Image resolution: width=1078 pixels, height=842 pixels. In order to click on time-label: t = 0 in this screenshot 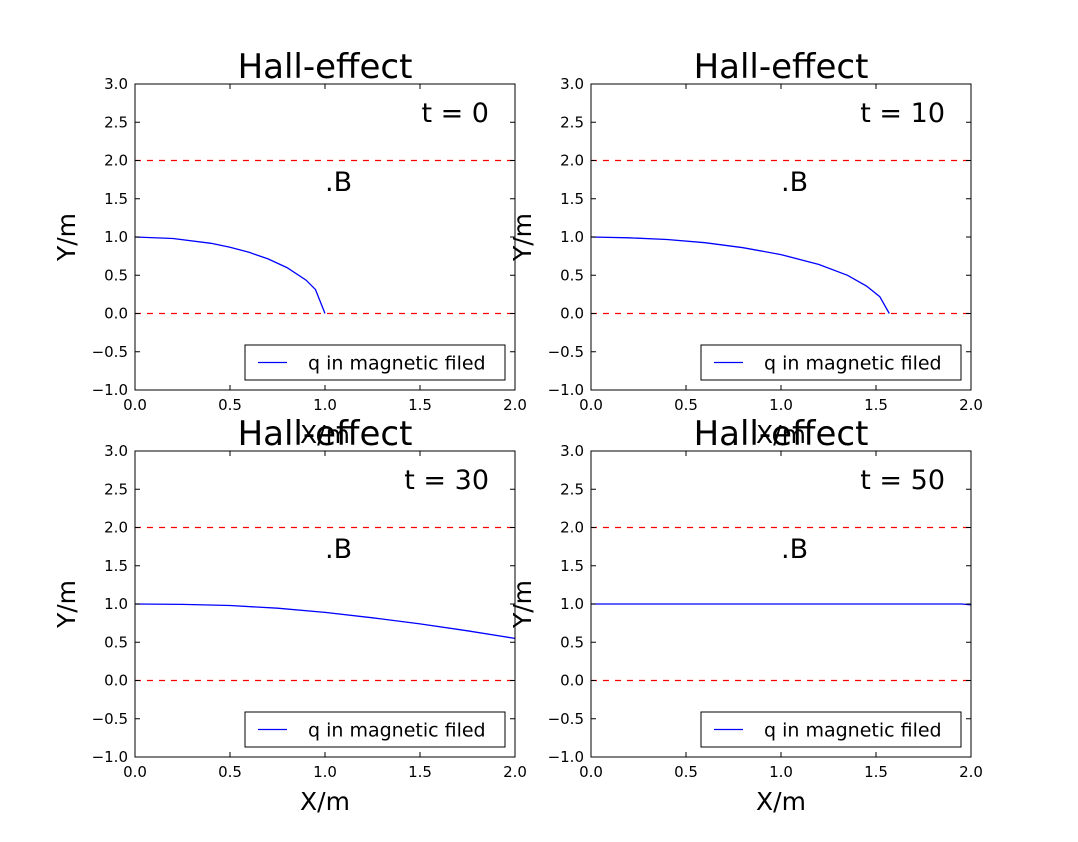, I will do `click(455, 113)`.